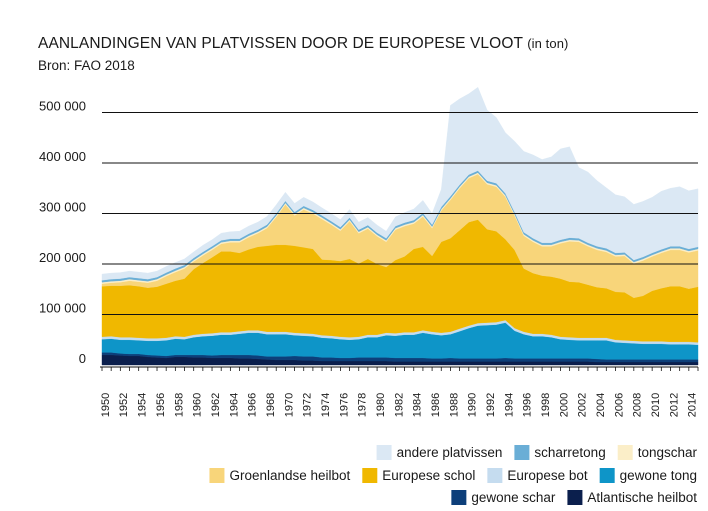 This screenshot has height=511, width=708. Describe the element at coordinates (82, 358) in the screenshot. I see `y-tick-label: 0` at that location.